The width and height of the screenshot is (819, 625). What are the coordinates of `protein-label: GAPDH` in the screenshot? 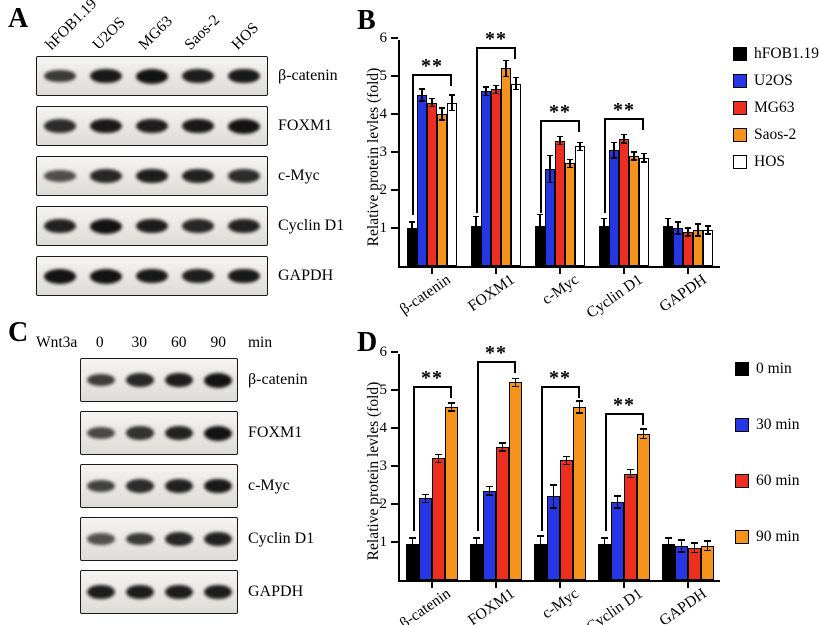 It's located at (276, 591).